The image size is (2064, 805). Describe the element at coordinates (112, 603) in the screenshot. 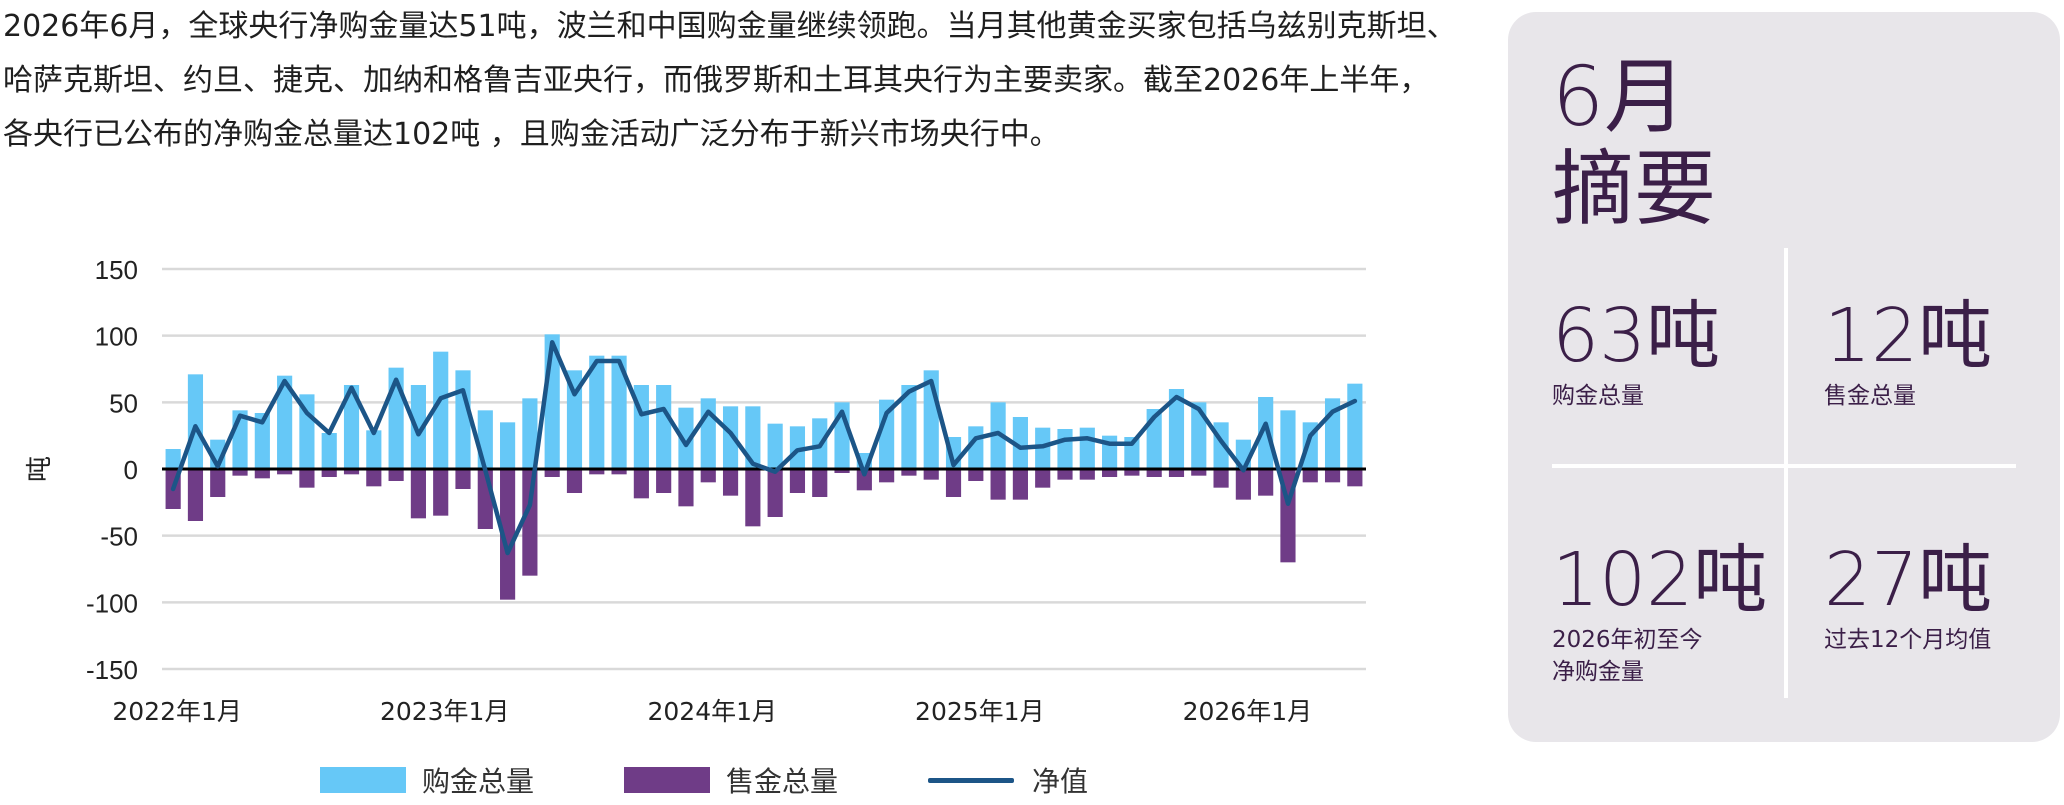

I see `y-tick-label: -100` at that location.